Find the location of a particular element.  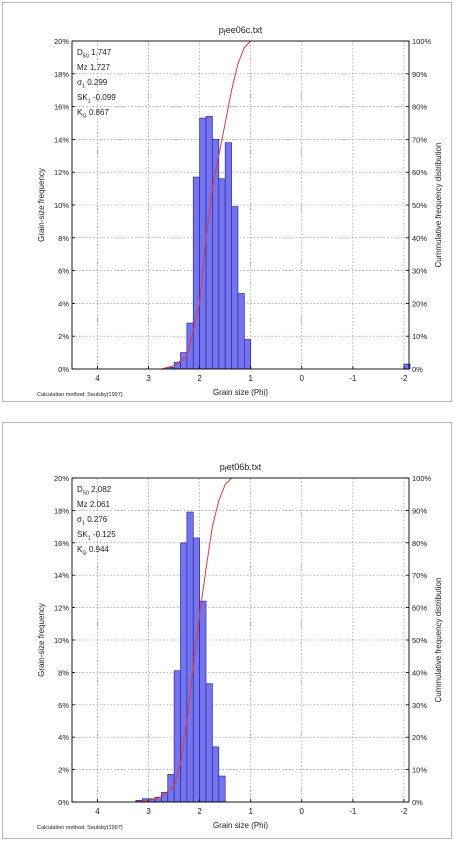

stat-sigma: σ1 0.299 is located at coordinates (92, 84).